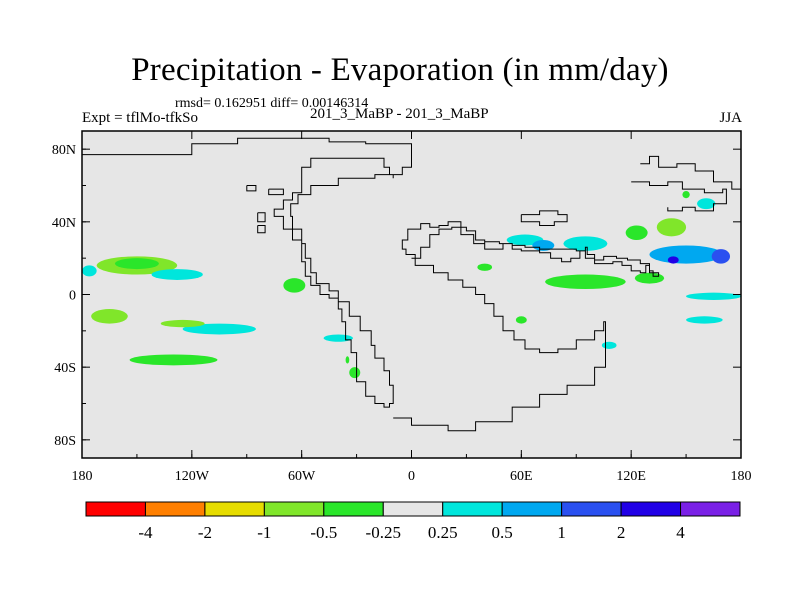 This screenshot has height=600, width=800. What do you see at coordinates (543, 245) in the screenshot?
I see `anomaly-ind-n-b` at bounding box center [543, 245].